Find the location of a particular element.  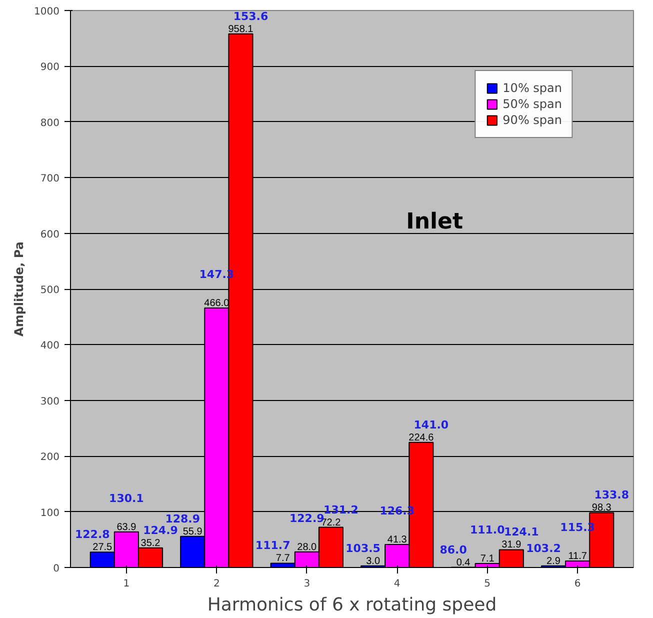

data-label: 55.9 is located at coordinates (192, 532).